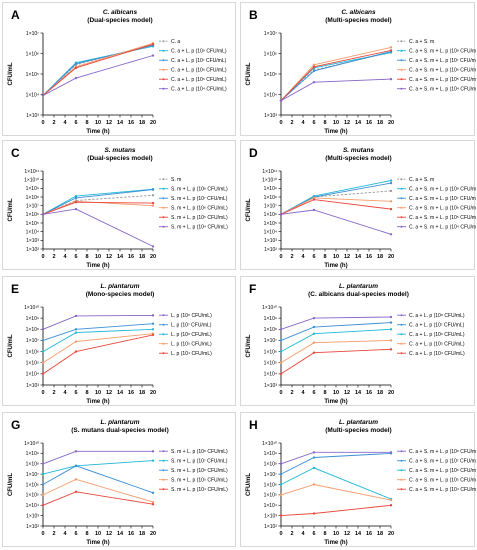 This screenshot has width=477, height=550. I want to click on chart-title: S. mutans, so click(119, 150).